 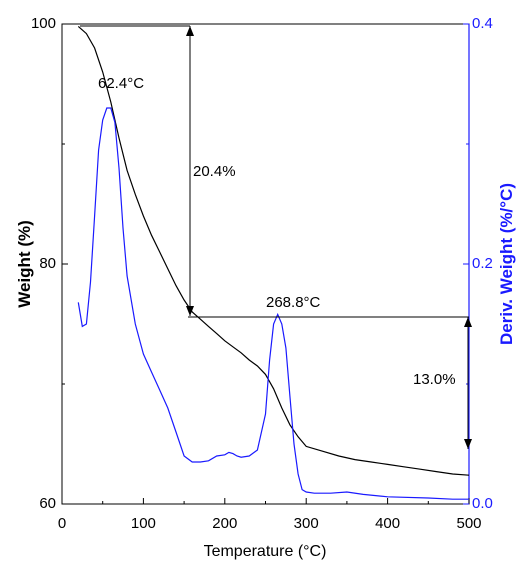 What do you see at coordinates (482, 23) in the screenshot?
I see `y-right-tick-label: 0.4` at bounding box center [482, 23].